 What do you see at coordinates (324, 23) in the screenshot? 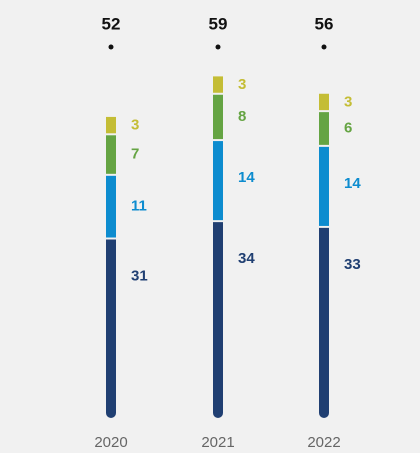
I see `total-label: 56` at bounding box center [324, 23].